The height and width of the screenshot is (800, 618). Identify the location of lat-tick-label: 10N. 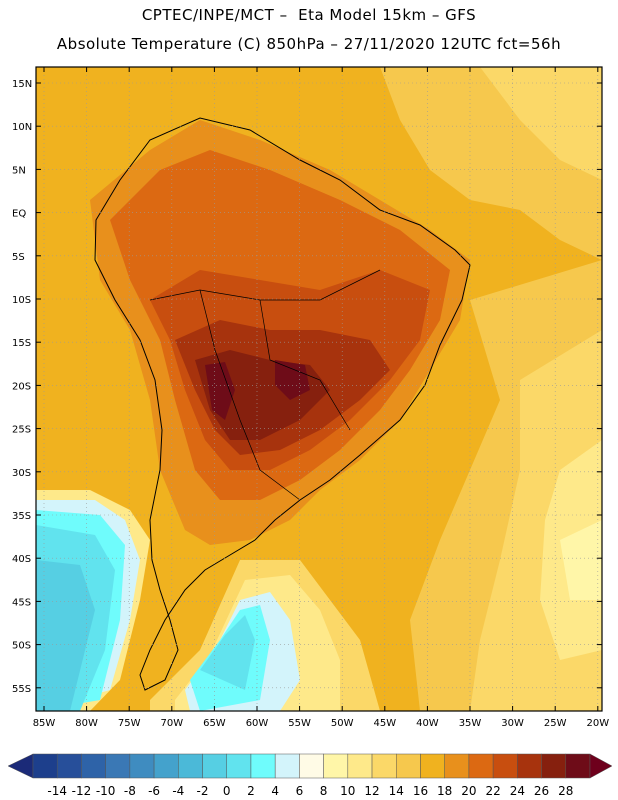
(22, 127).